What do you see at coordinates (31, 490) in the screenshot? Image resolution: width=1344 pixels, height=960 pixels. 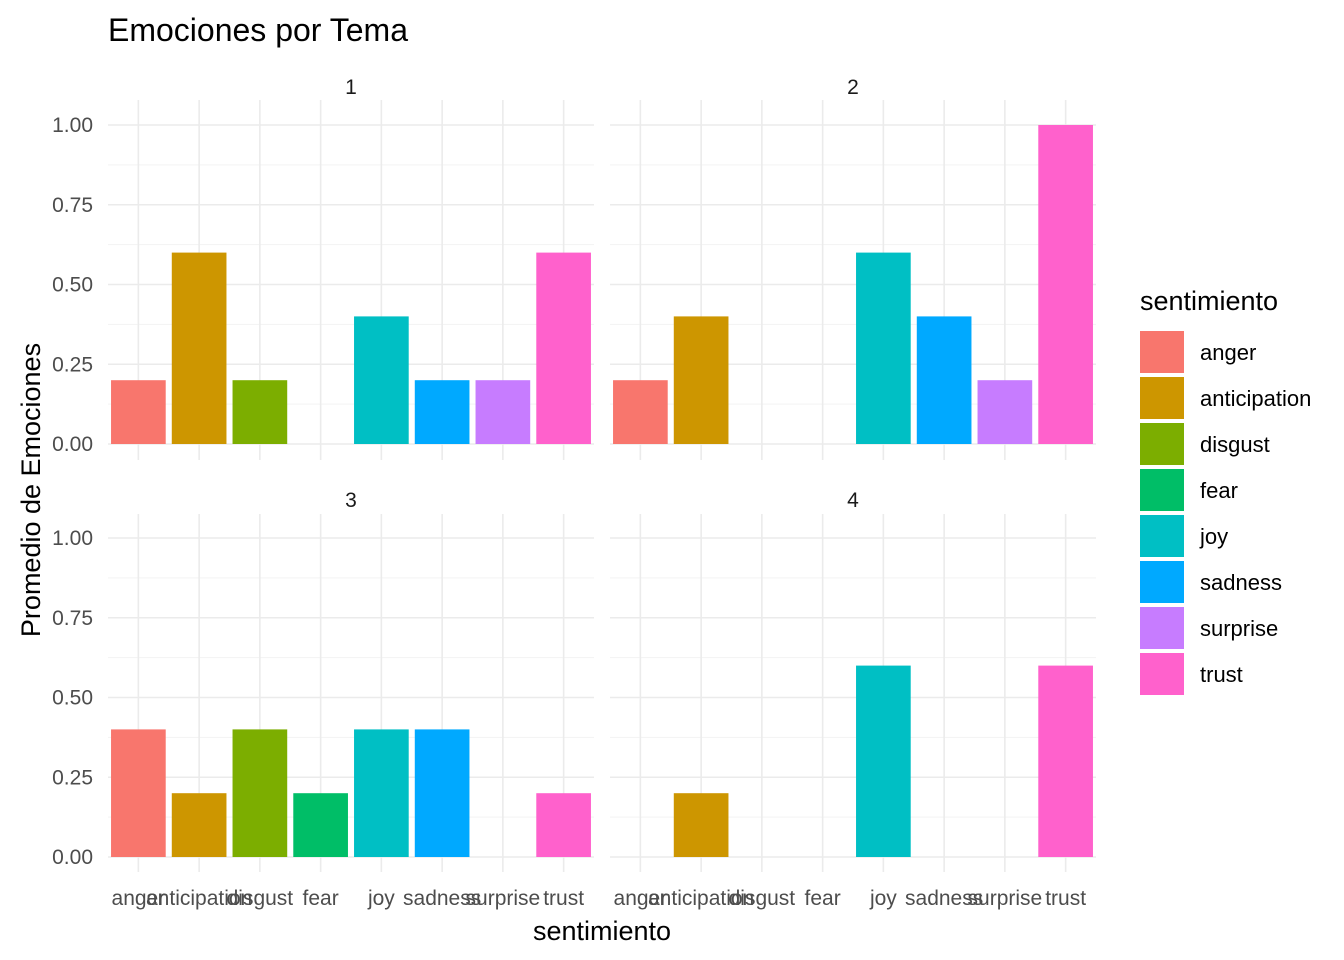 I see `y-axis-title: Promedio de Emociones` at bounding box center [31, 490].